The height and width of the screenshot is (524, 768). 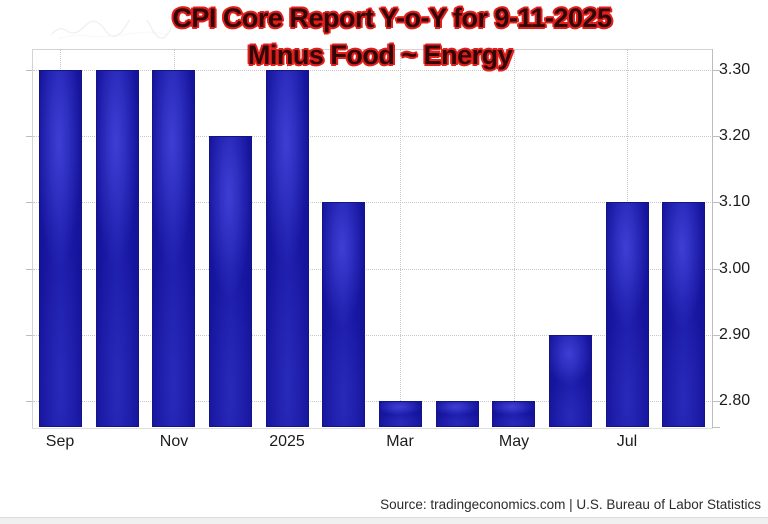 I want to click on x-axis-label: Mar, so click(x=400, y=441).